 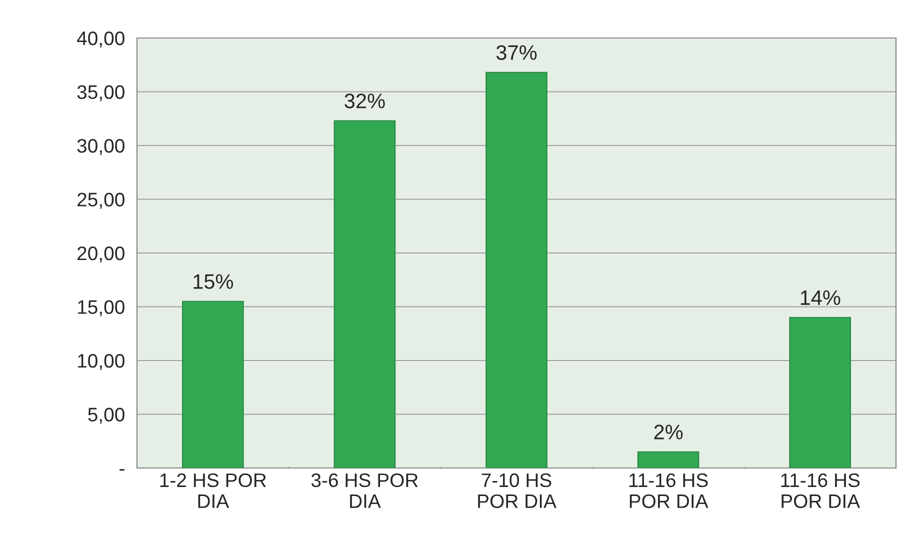 I want to click on y-tick-label: -, so click(x=122, y=470).